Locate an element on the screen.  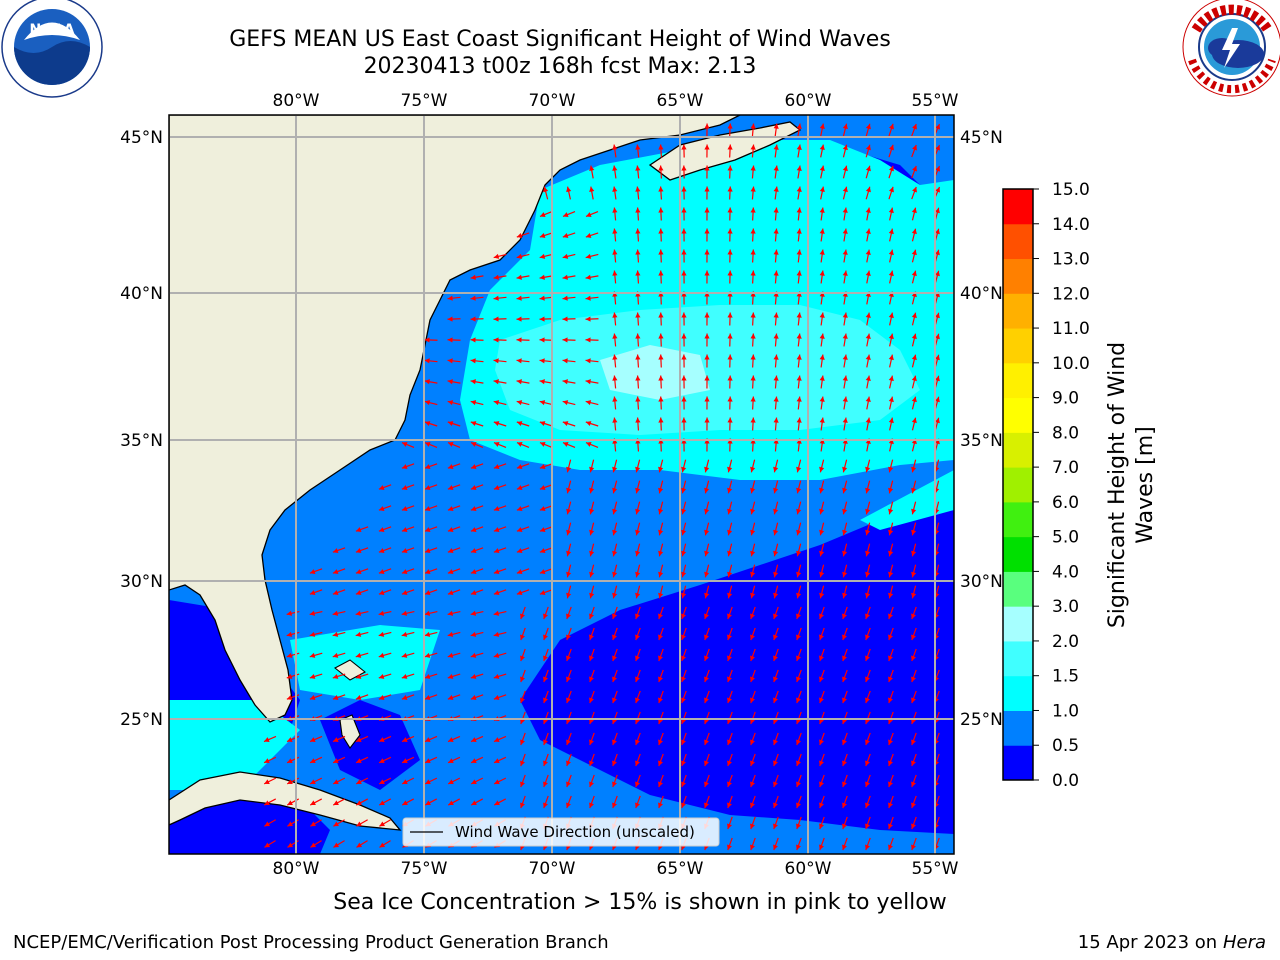
colorbar-tick-label: 14.0 is located at coordinates (1071, 225).